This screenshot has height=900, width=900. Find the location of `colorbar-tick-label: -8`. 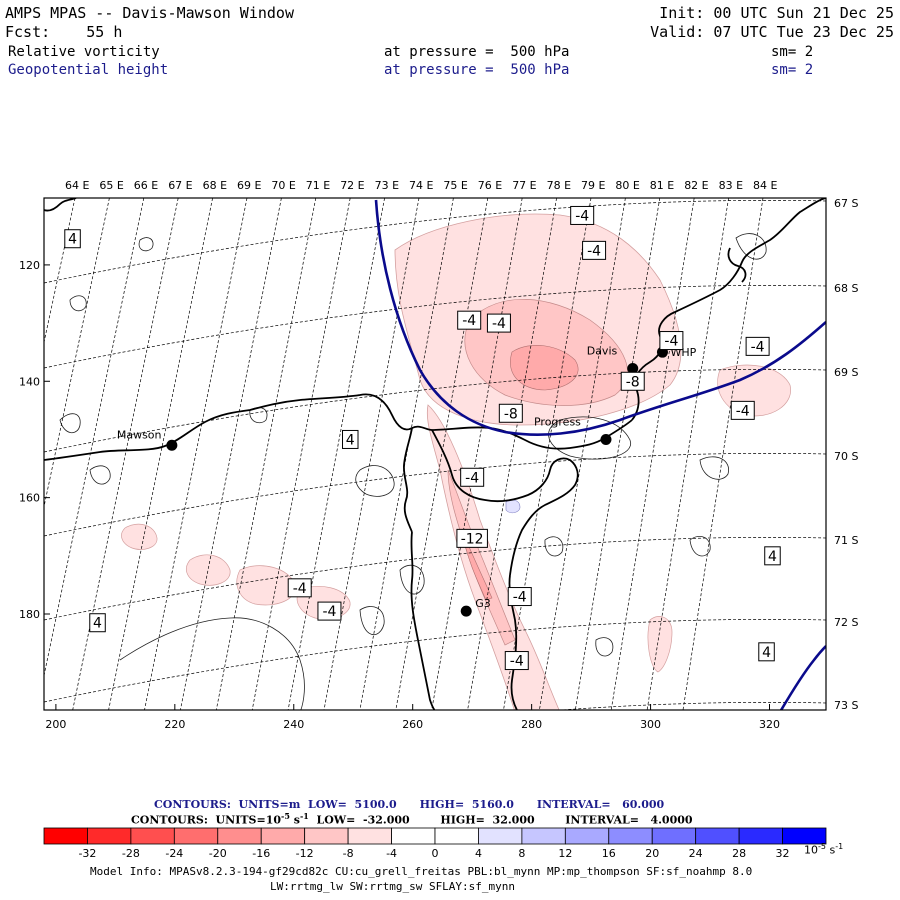

colorbar-tick-label: -8 is located at coordinates (348, 853).